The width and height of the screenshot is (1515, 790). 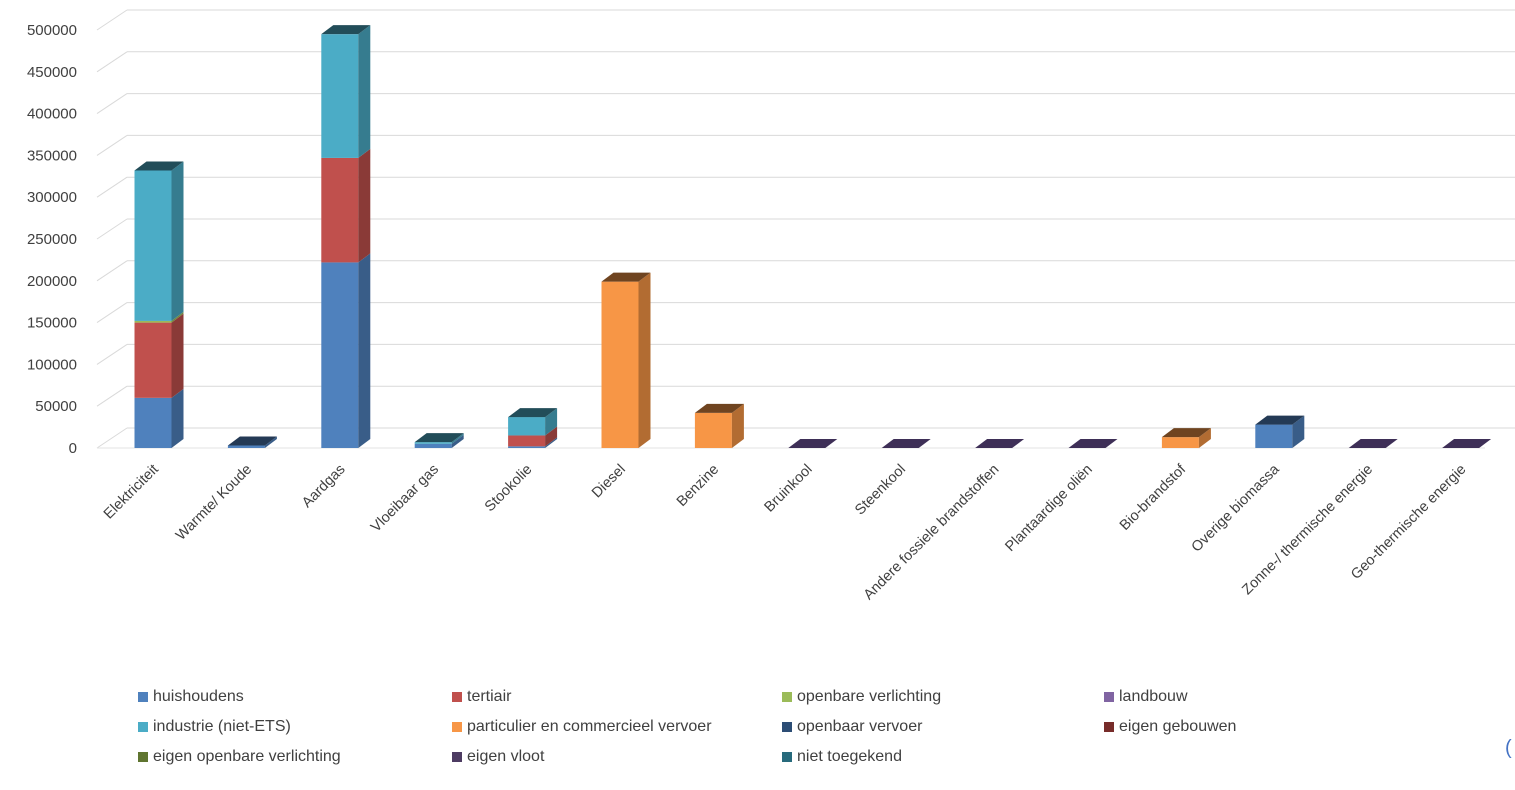 I want to click on legend-item: openbare verlichting, so click(x=943, y=697).